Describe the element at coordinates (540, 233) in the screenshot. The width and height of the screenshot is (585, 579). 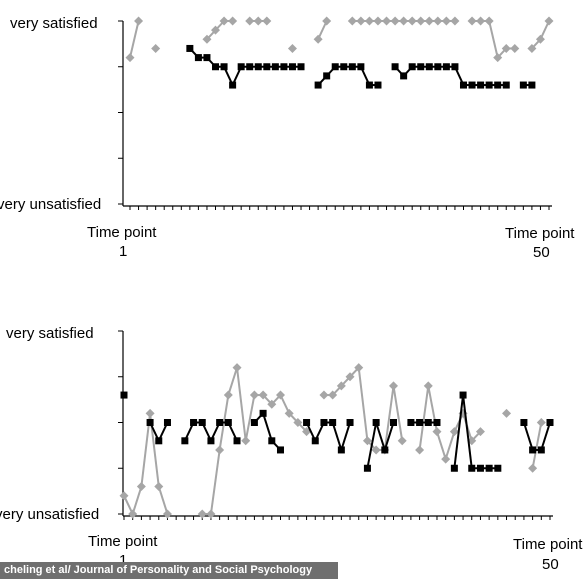
I see `chart1-x-end-label: Time point` at that location.